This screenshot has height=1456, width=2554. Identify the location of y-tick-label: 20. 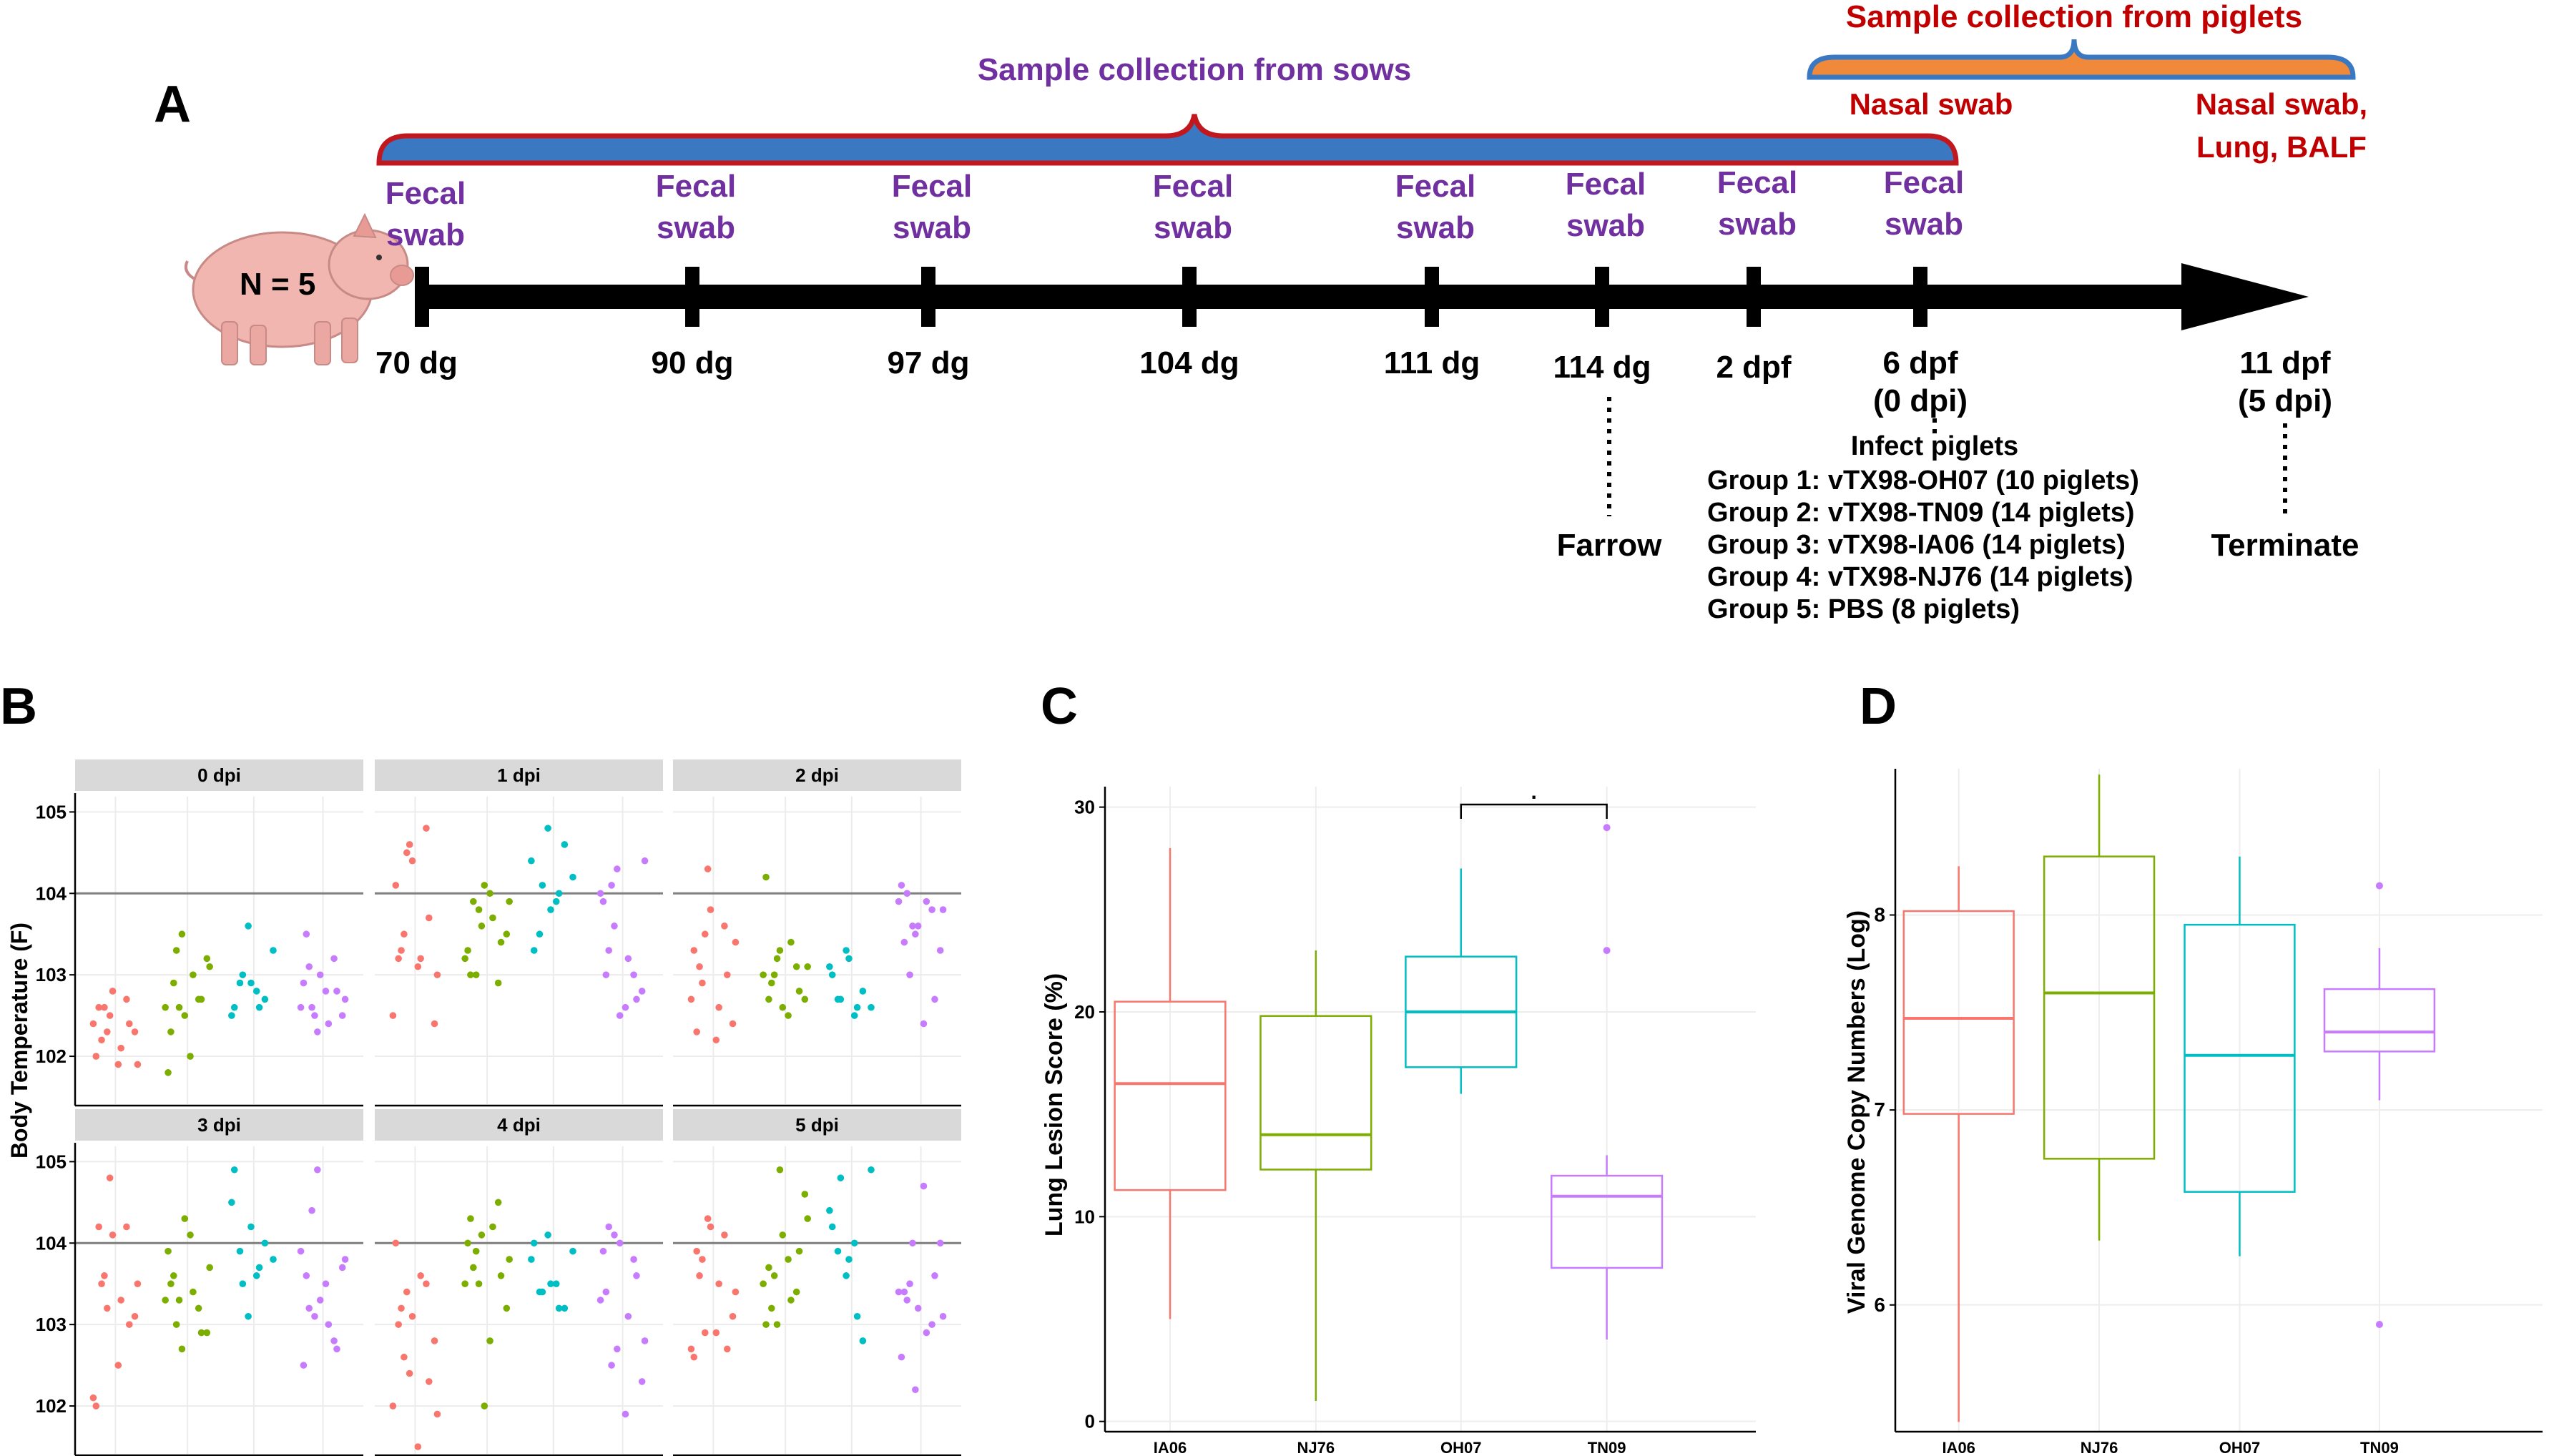
(1084, 1012).